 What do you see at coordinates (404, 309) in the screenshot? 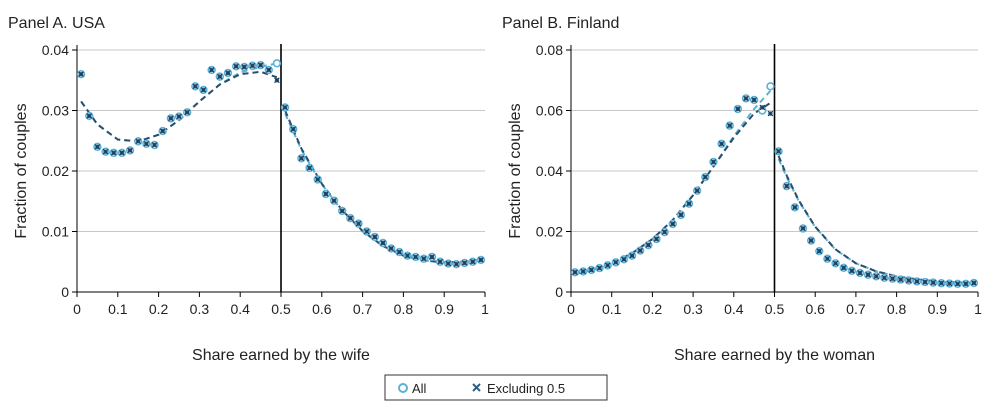
I see `x-tick-label: 0.8` at bounding box center [404, 309].